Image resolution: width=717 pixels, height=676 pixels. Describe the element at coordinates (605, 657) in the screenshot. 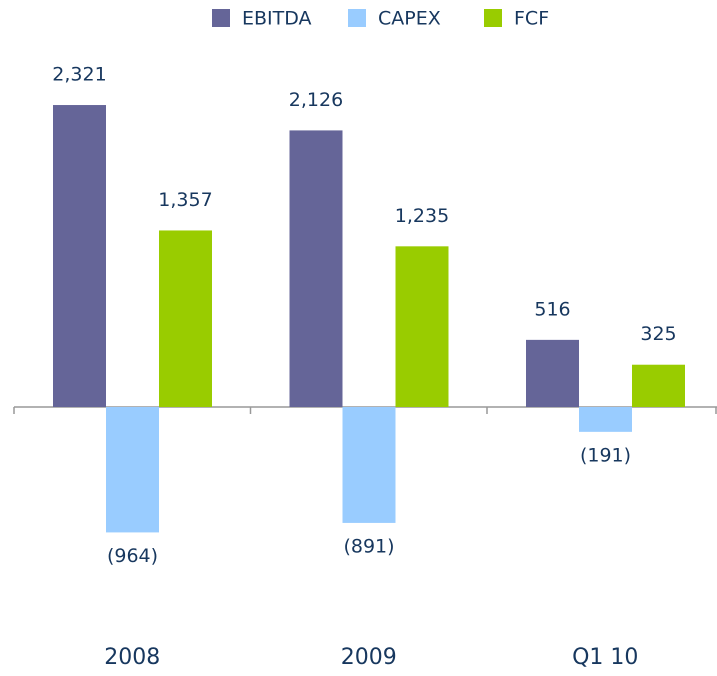

I see `x-tick-label: Q1 10` at that location.